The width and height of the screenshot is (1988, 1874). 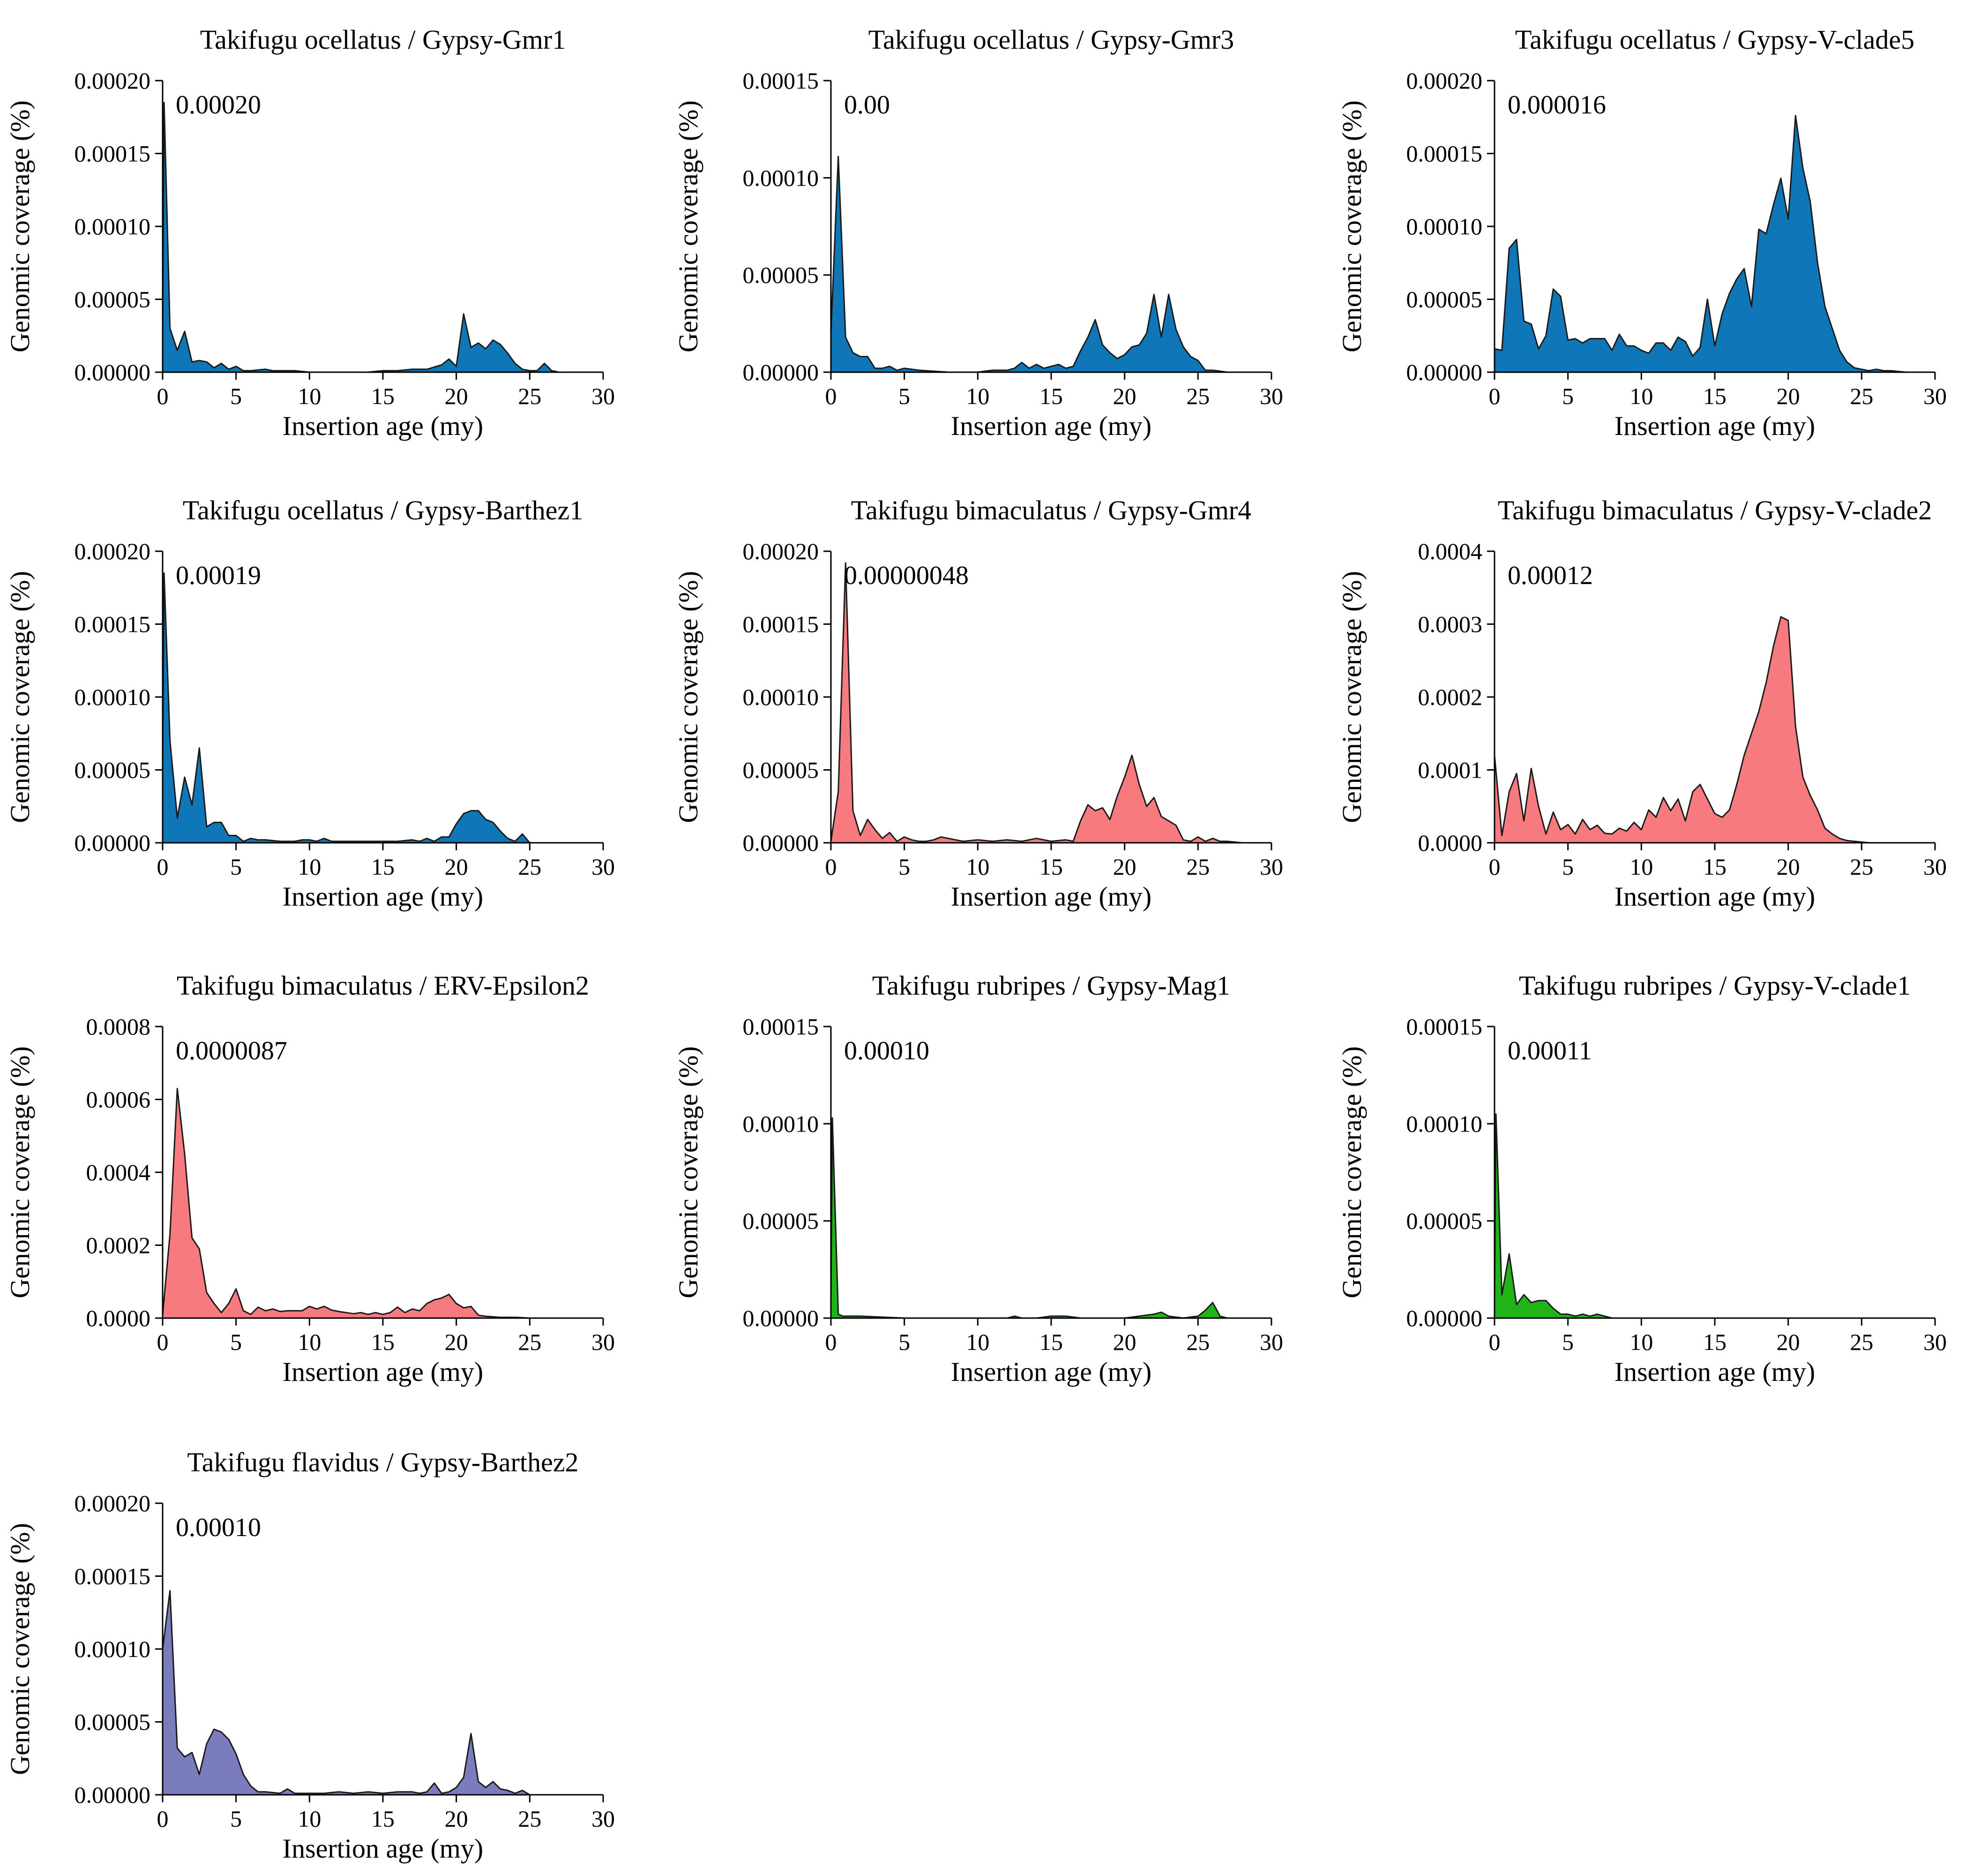 I want to click on chart-title: Takifugu rubripes / Gypsy-V-clade1, so click(x=1715, y=986).